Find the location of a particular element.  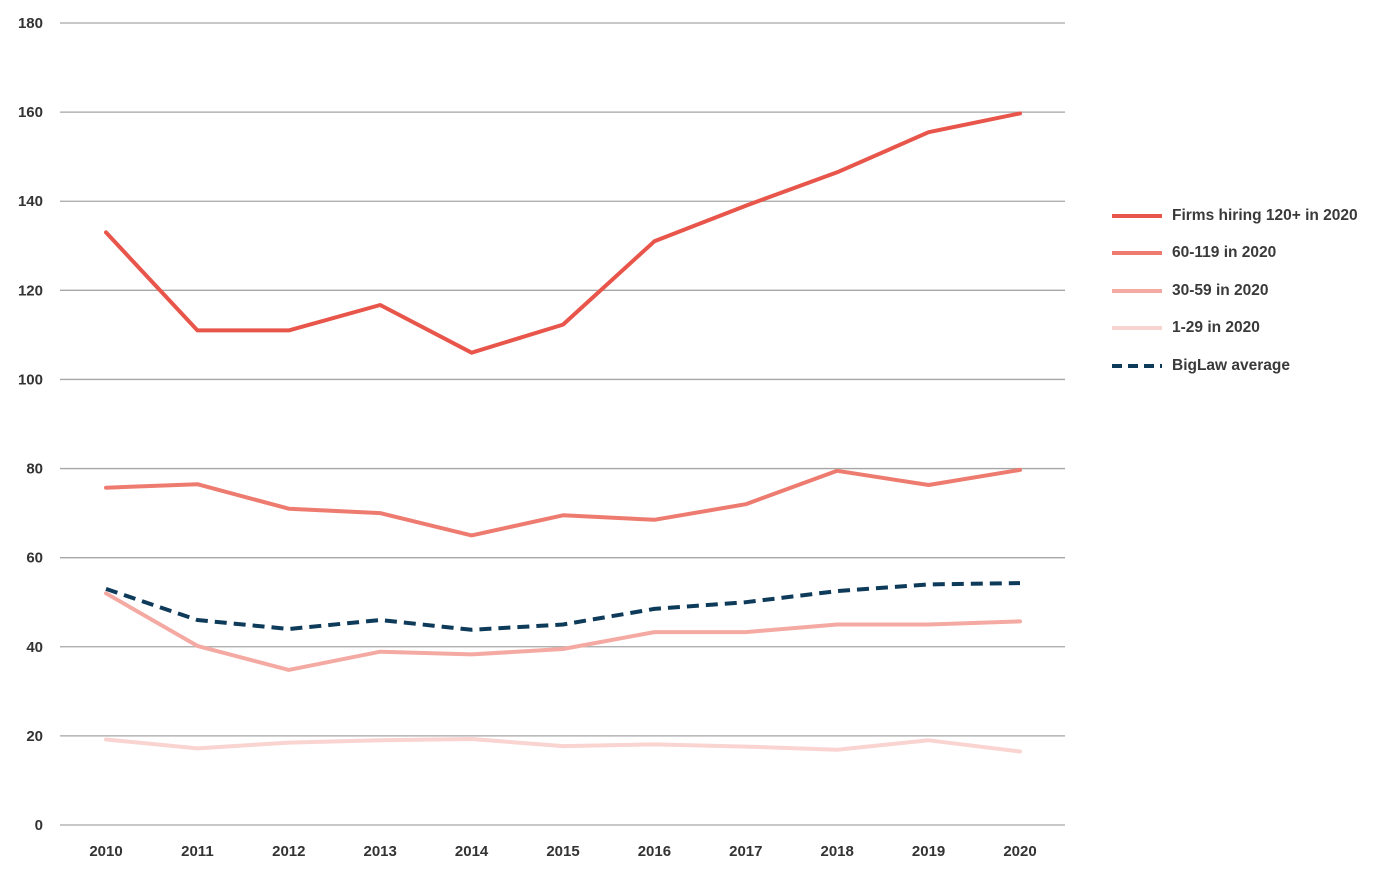

x-tick-label: 2017 is located at coordinates (745, 851).